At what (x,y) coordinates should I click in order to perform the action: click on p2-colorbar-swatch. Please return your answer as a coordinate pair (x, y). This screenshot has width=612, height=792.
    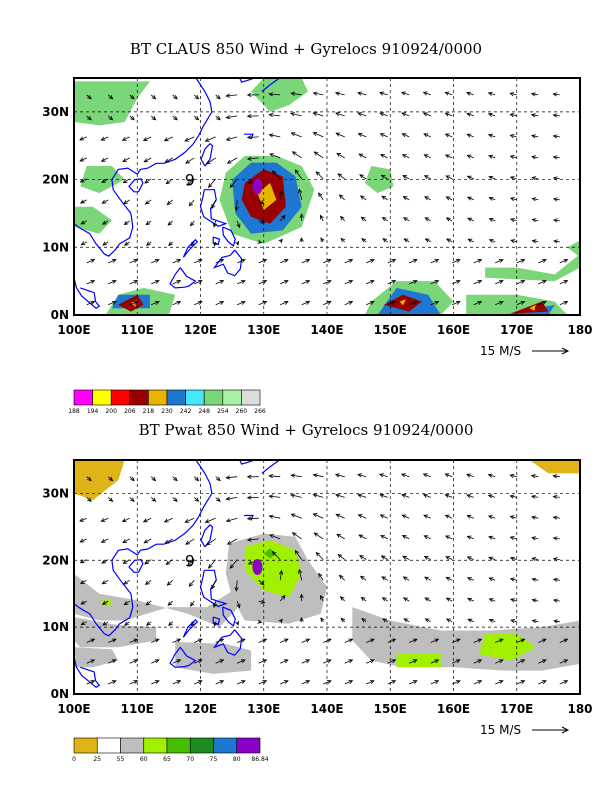
    Looking at the image, I should click on (178, 745).